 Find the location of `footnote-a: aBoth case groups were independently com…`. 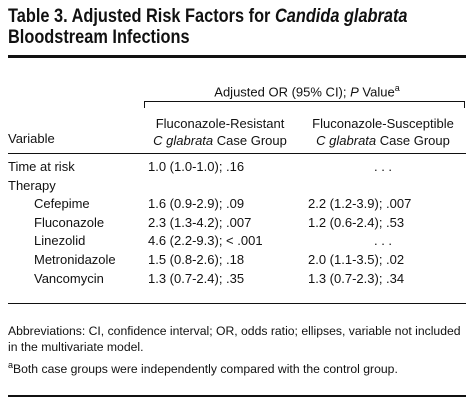

footnote-a: aBoth case groups were independently com… is located at coordinates (237, 367).